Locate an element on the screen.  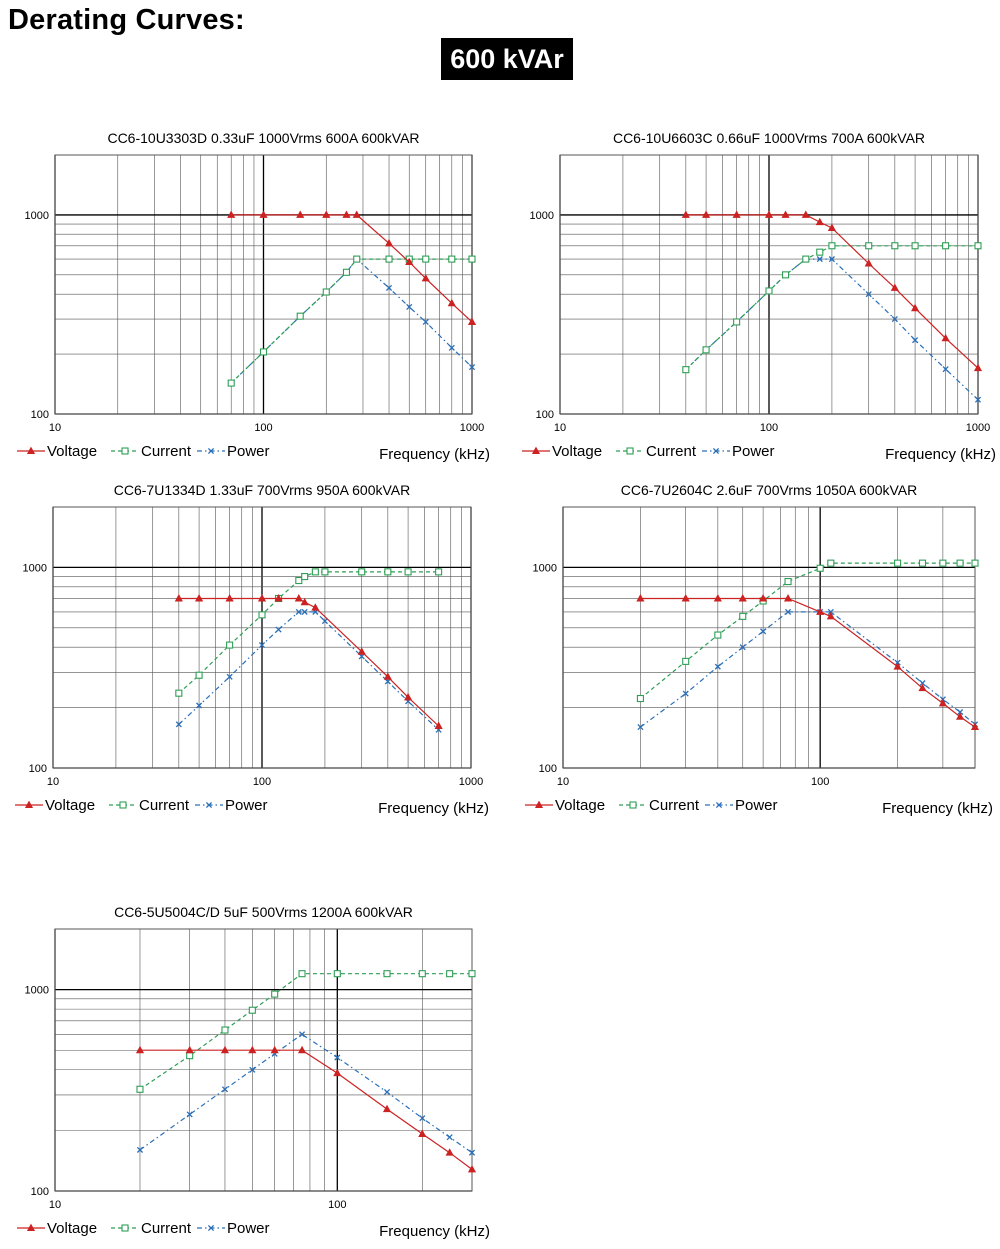
plot-title: CC6-5U5004C/D 5uF 500Vrms 1200A 600kVAR is located at coordinates (263, 912).